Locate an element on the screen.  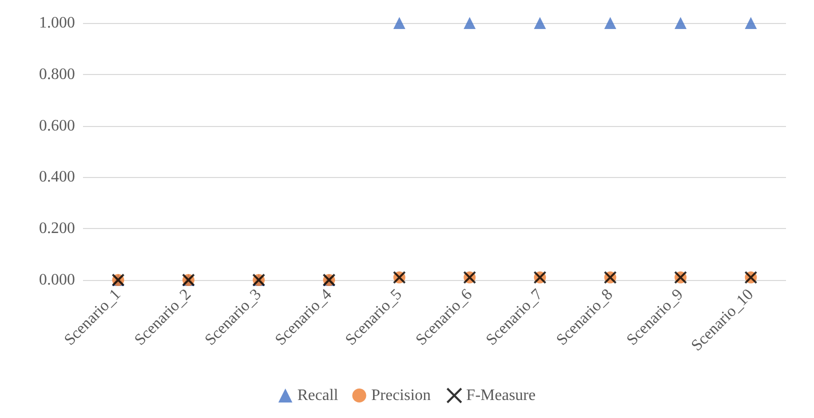
legend-label: Recall is located at coordinates (318, 395).